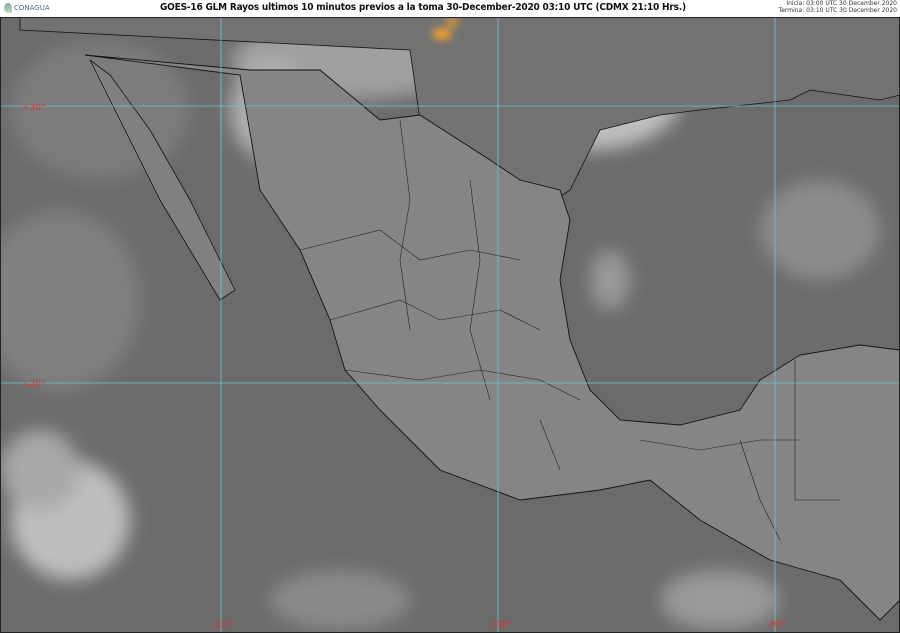 The width and height of the screenshot is (900, 633). I want to click on lon-label-100: -100°, so click(499, 625).